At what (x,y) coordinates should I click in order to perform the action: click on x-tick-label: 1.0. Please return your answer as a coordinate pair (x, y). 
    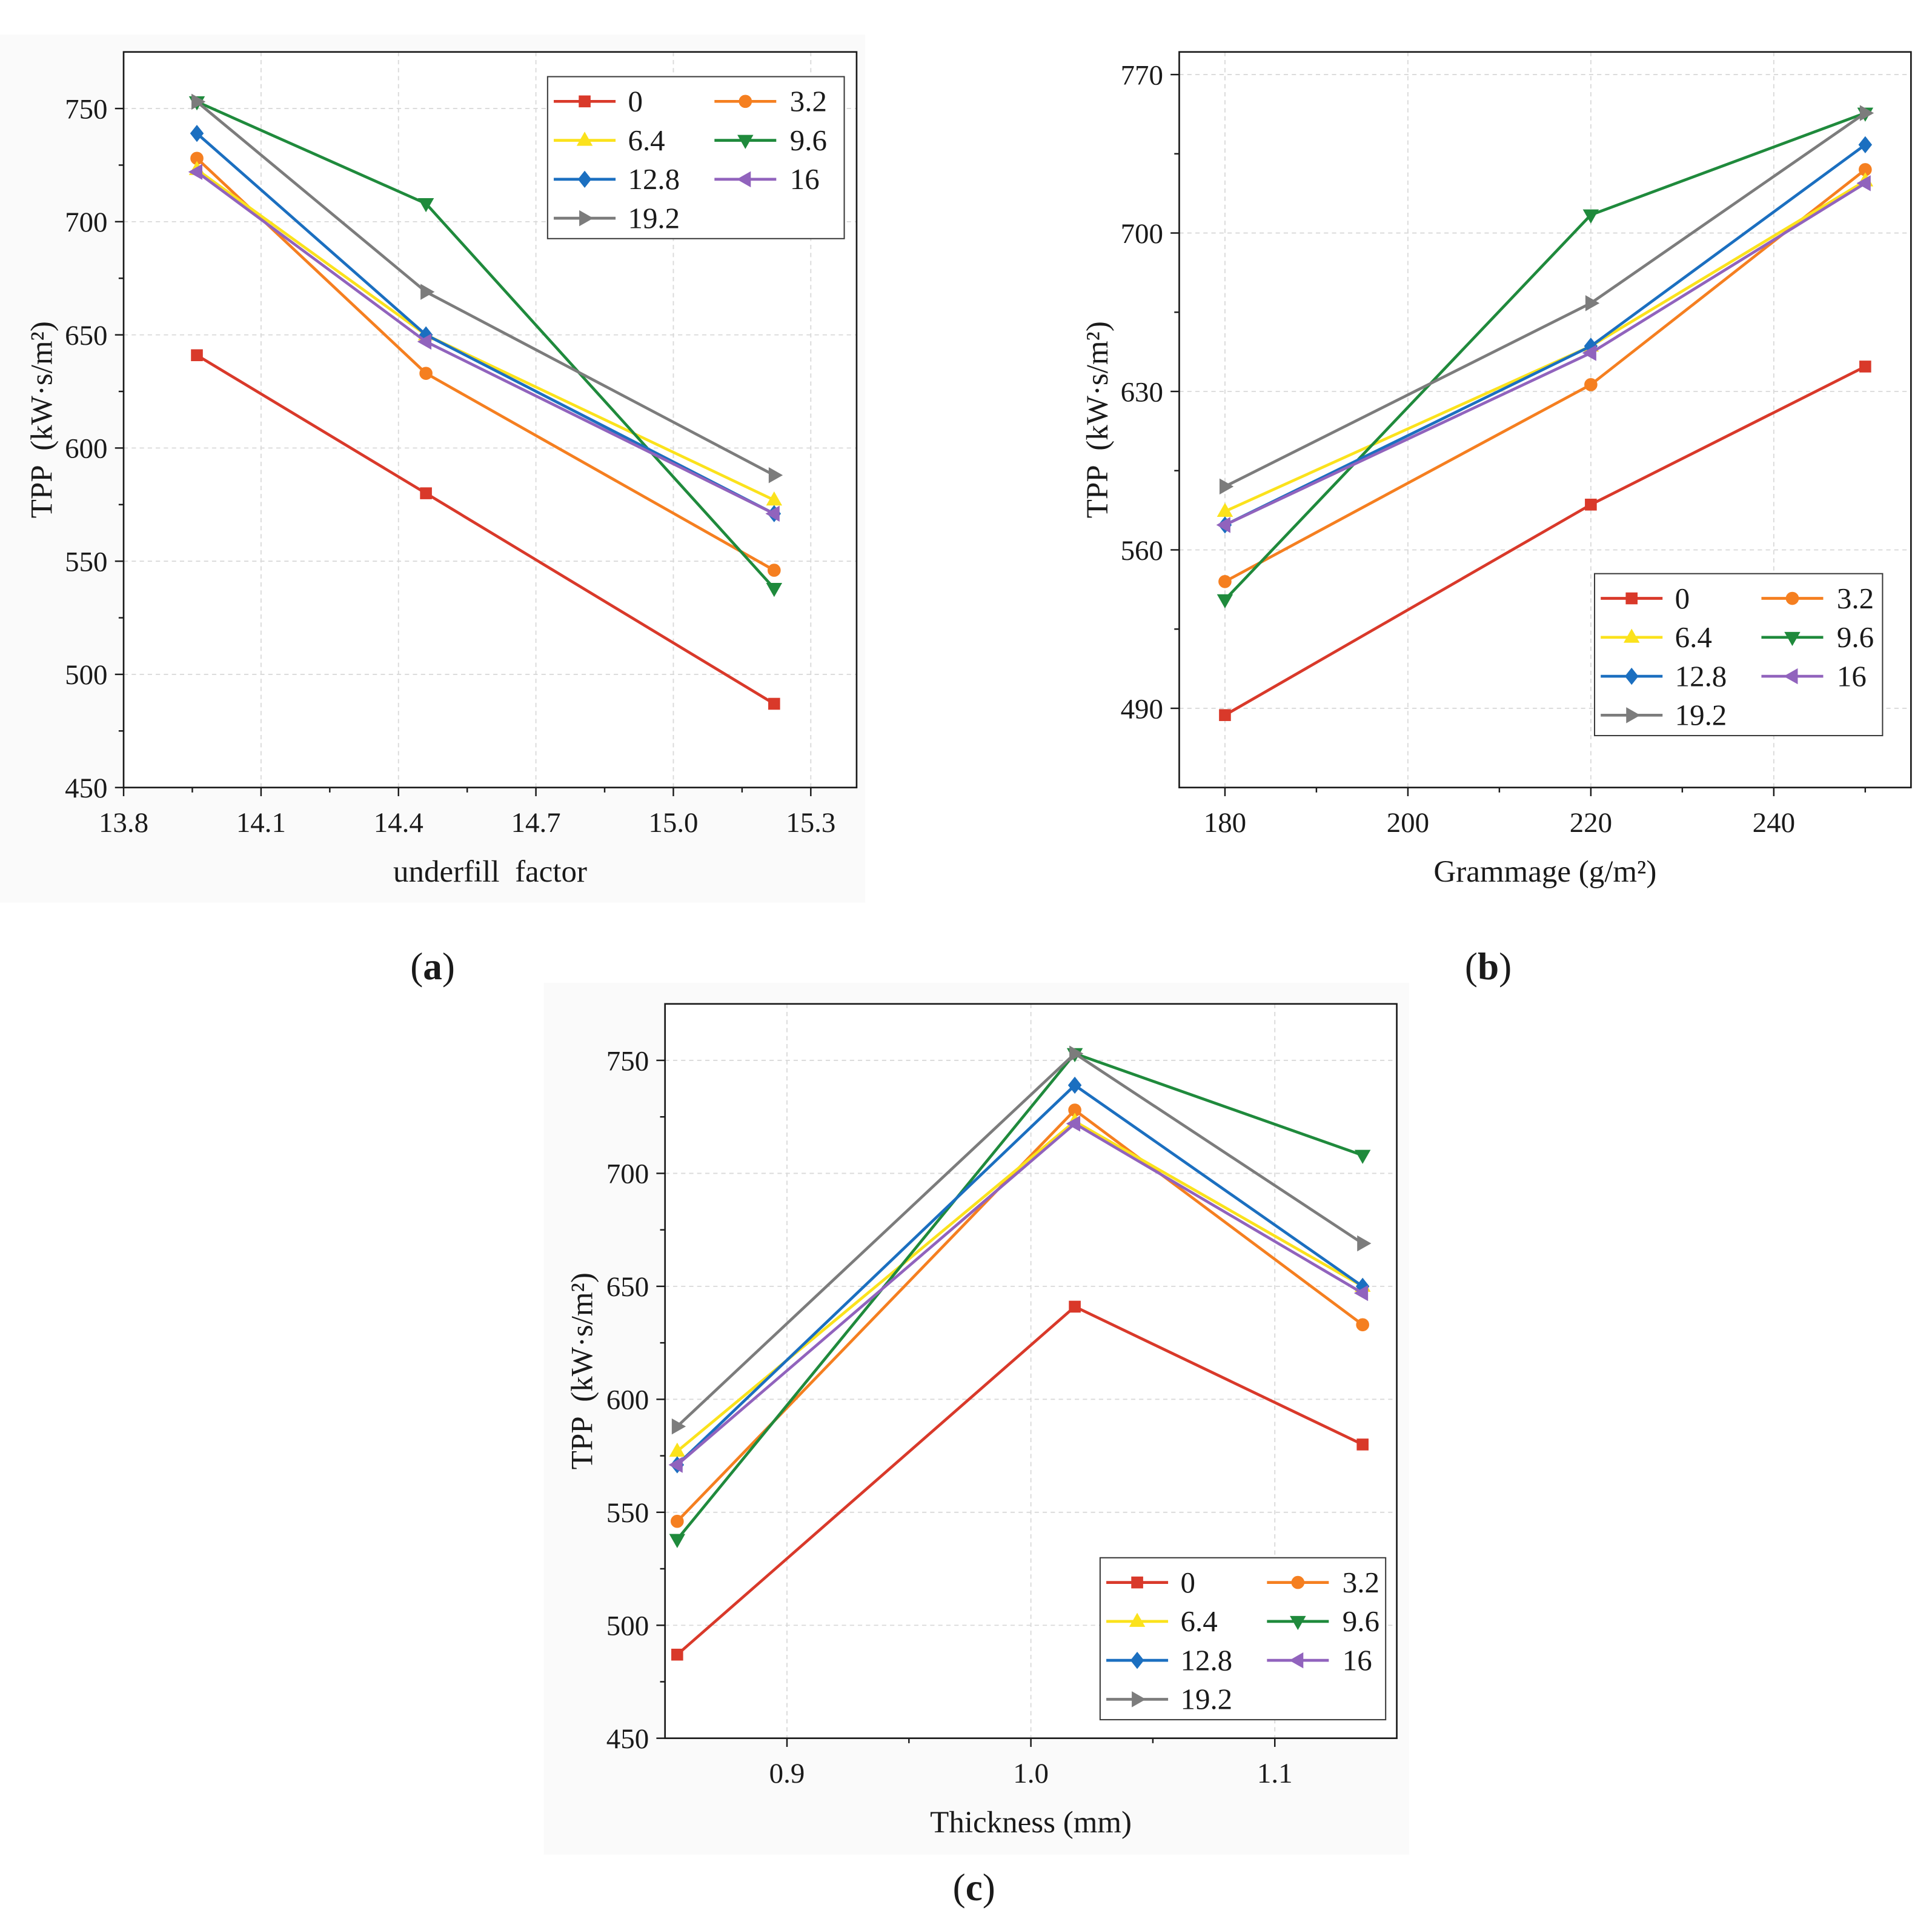
    Looking at the image, I should click on (1031, 1773).